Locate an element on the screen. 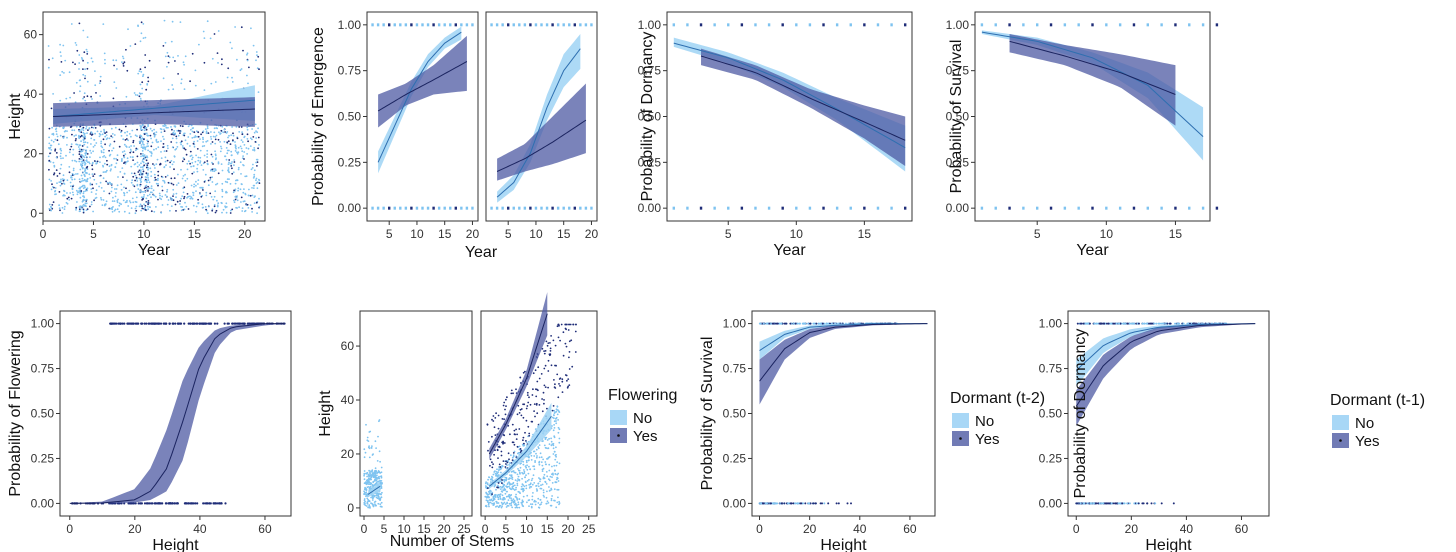  panel-dormancy-height-band-no is located at coordinates (1166, 355).